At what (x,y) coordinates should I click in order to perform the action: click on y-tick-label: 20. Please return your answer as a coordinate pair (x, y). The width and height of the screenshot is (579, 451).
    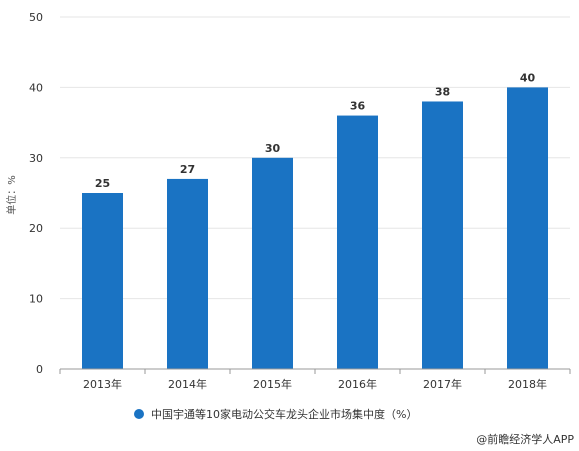
    Looking at the image, I should click on (36, 228).